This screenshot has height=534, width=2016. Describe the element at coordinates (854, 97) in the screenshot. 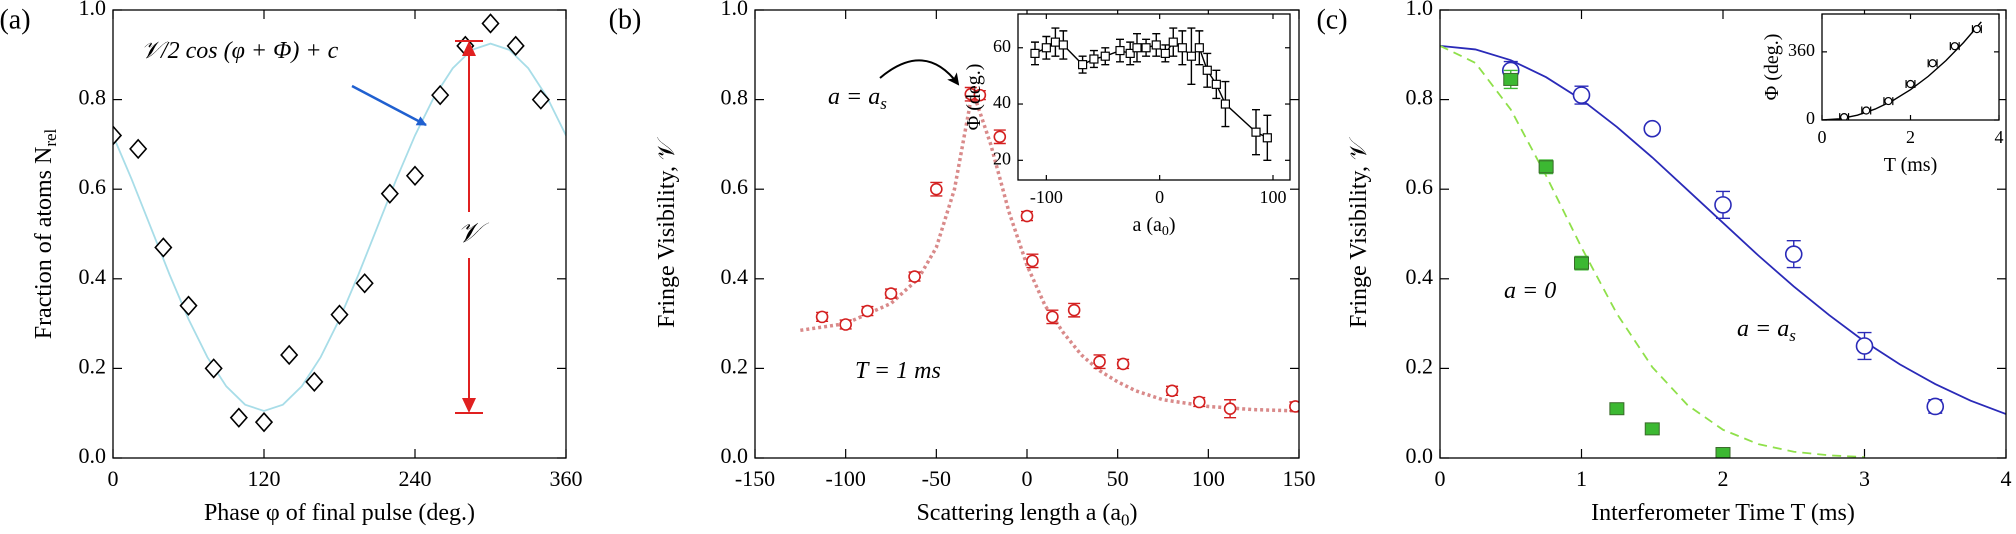

I see `annotation-part: a = a` at that location.